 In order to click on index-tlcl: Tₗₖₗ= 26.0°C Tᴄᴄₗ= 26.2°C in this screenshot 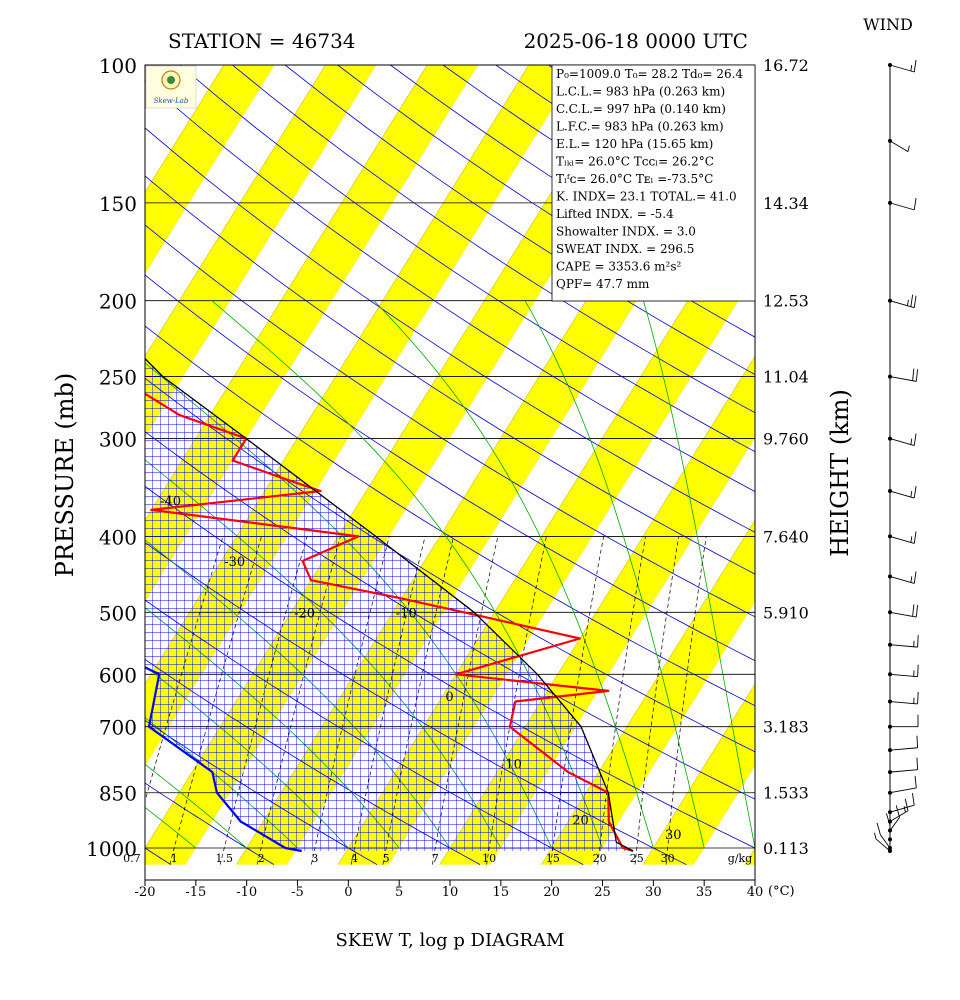, I will do `click(635, 162)`.